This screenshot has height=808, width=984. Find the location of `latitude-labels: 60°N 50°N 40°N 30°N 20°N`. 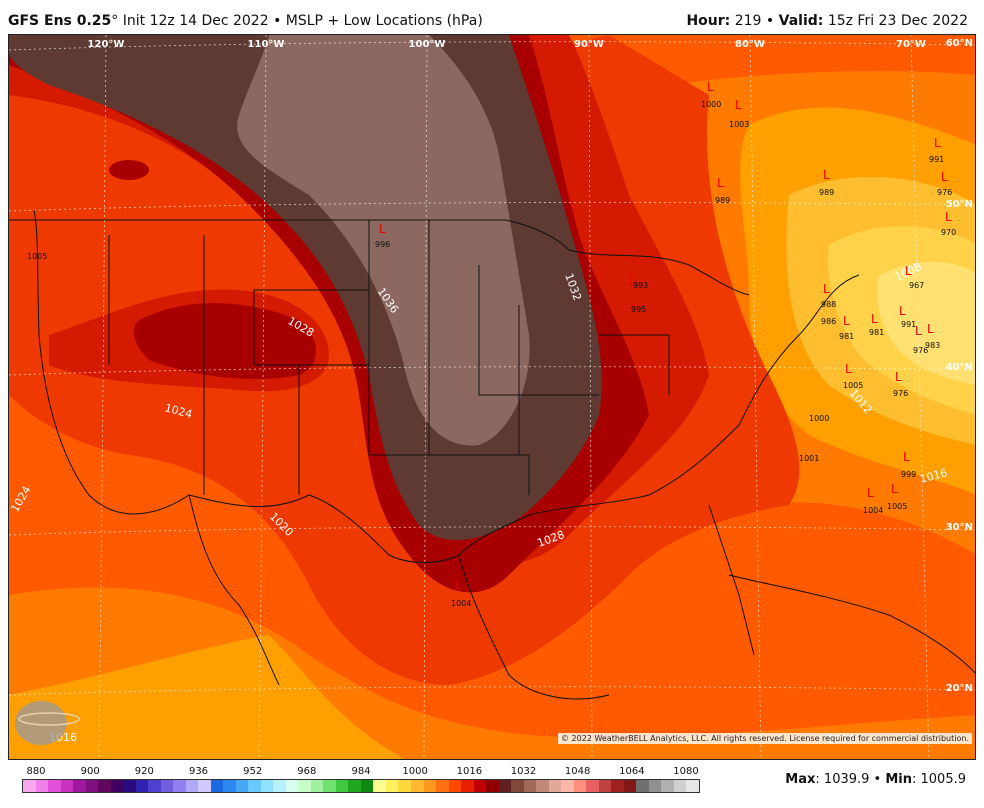

latitude-labels: 60°N 50°N 40°N 30°N 20°N is located at coordinates (959, 366).